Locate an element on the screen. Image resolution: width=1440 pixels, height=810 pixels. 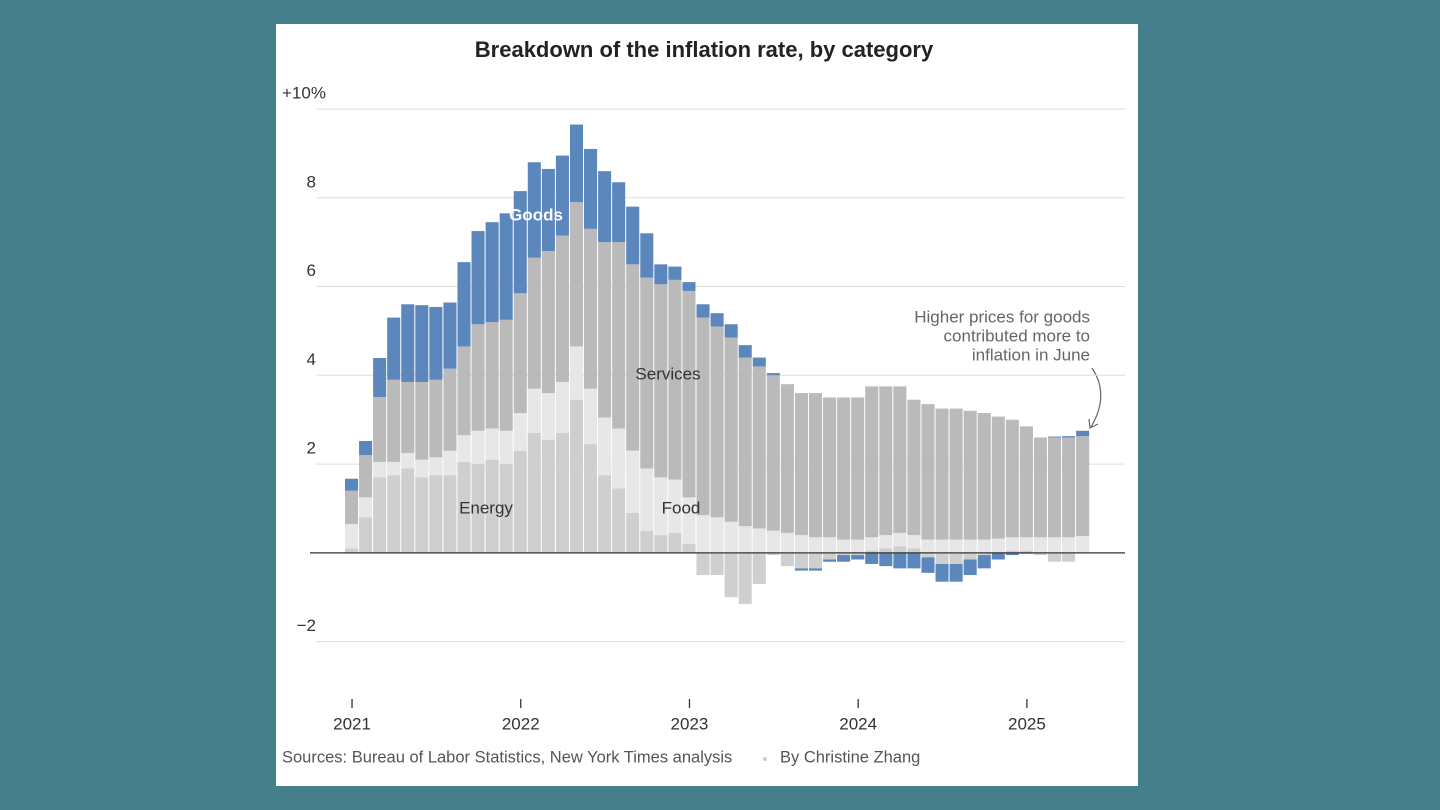
x-tick-label: 2025 is located at coordinates (1027, 723).